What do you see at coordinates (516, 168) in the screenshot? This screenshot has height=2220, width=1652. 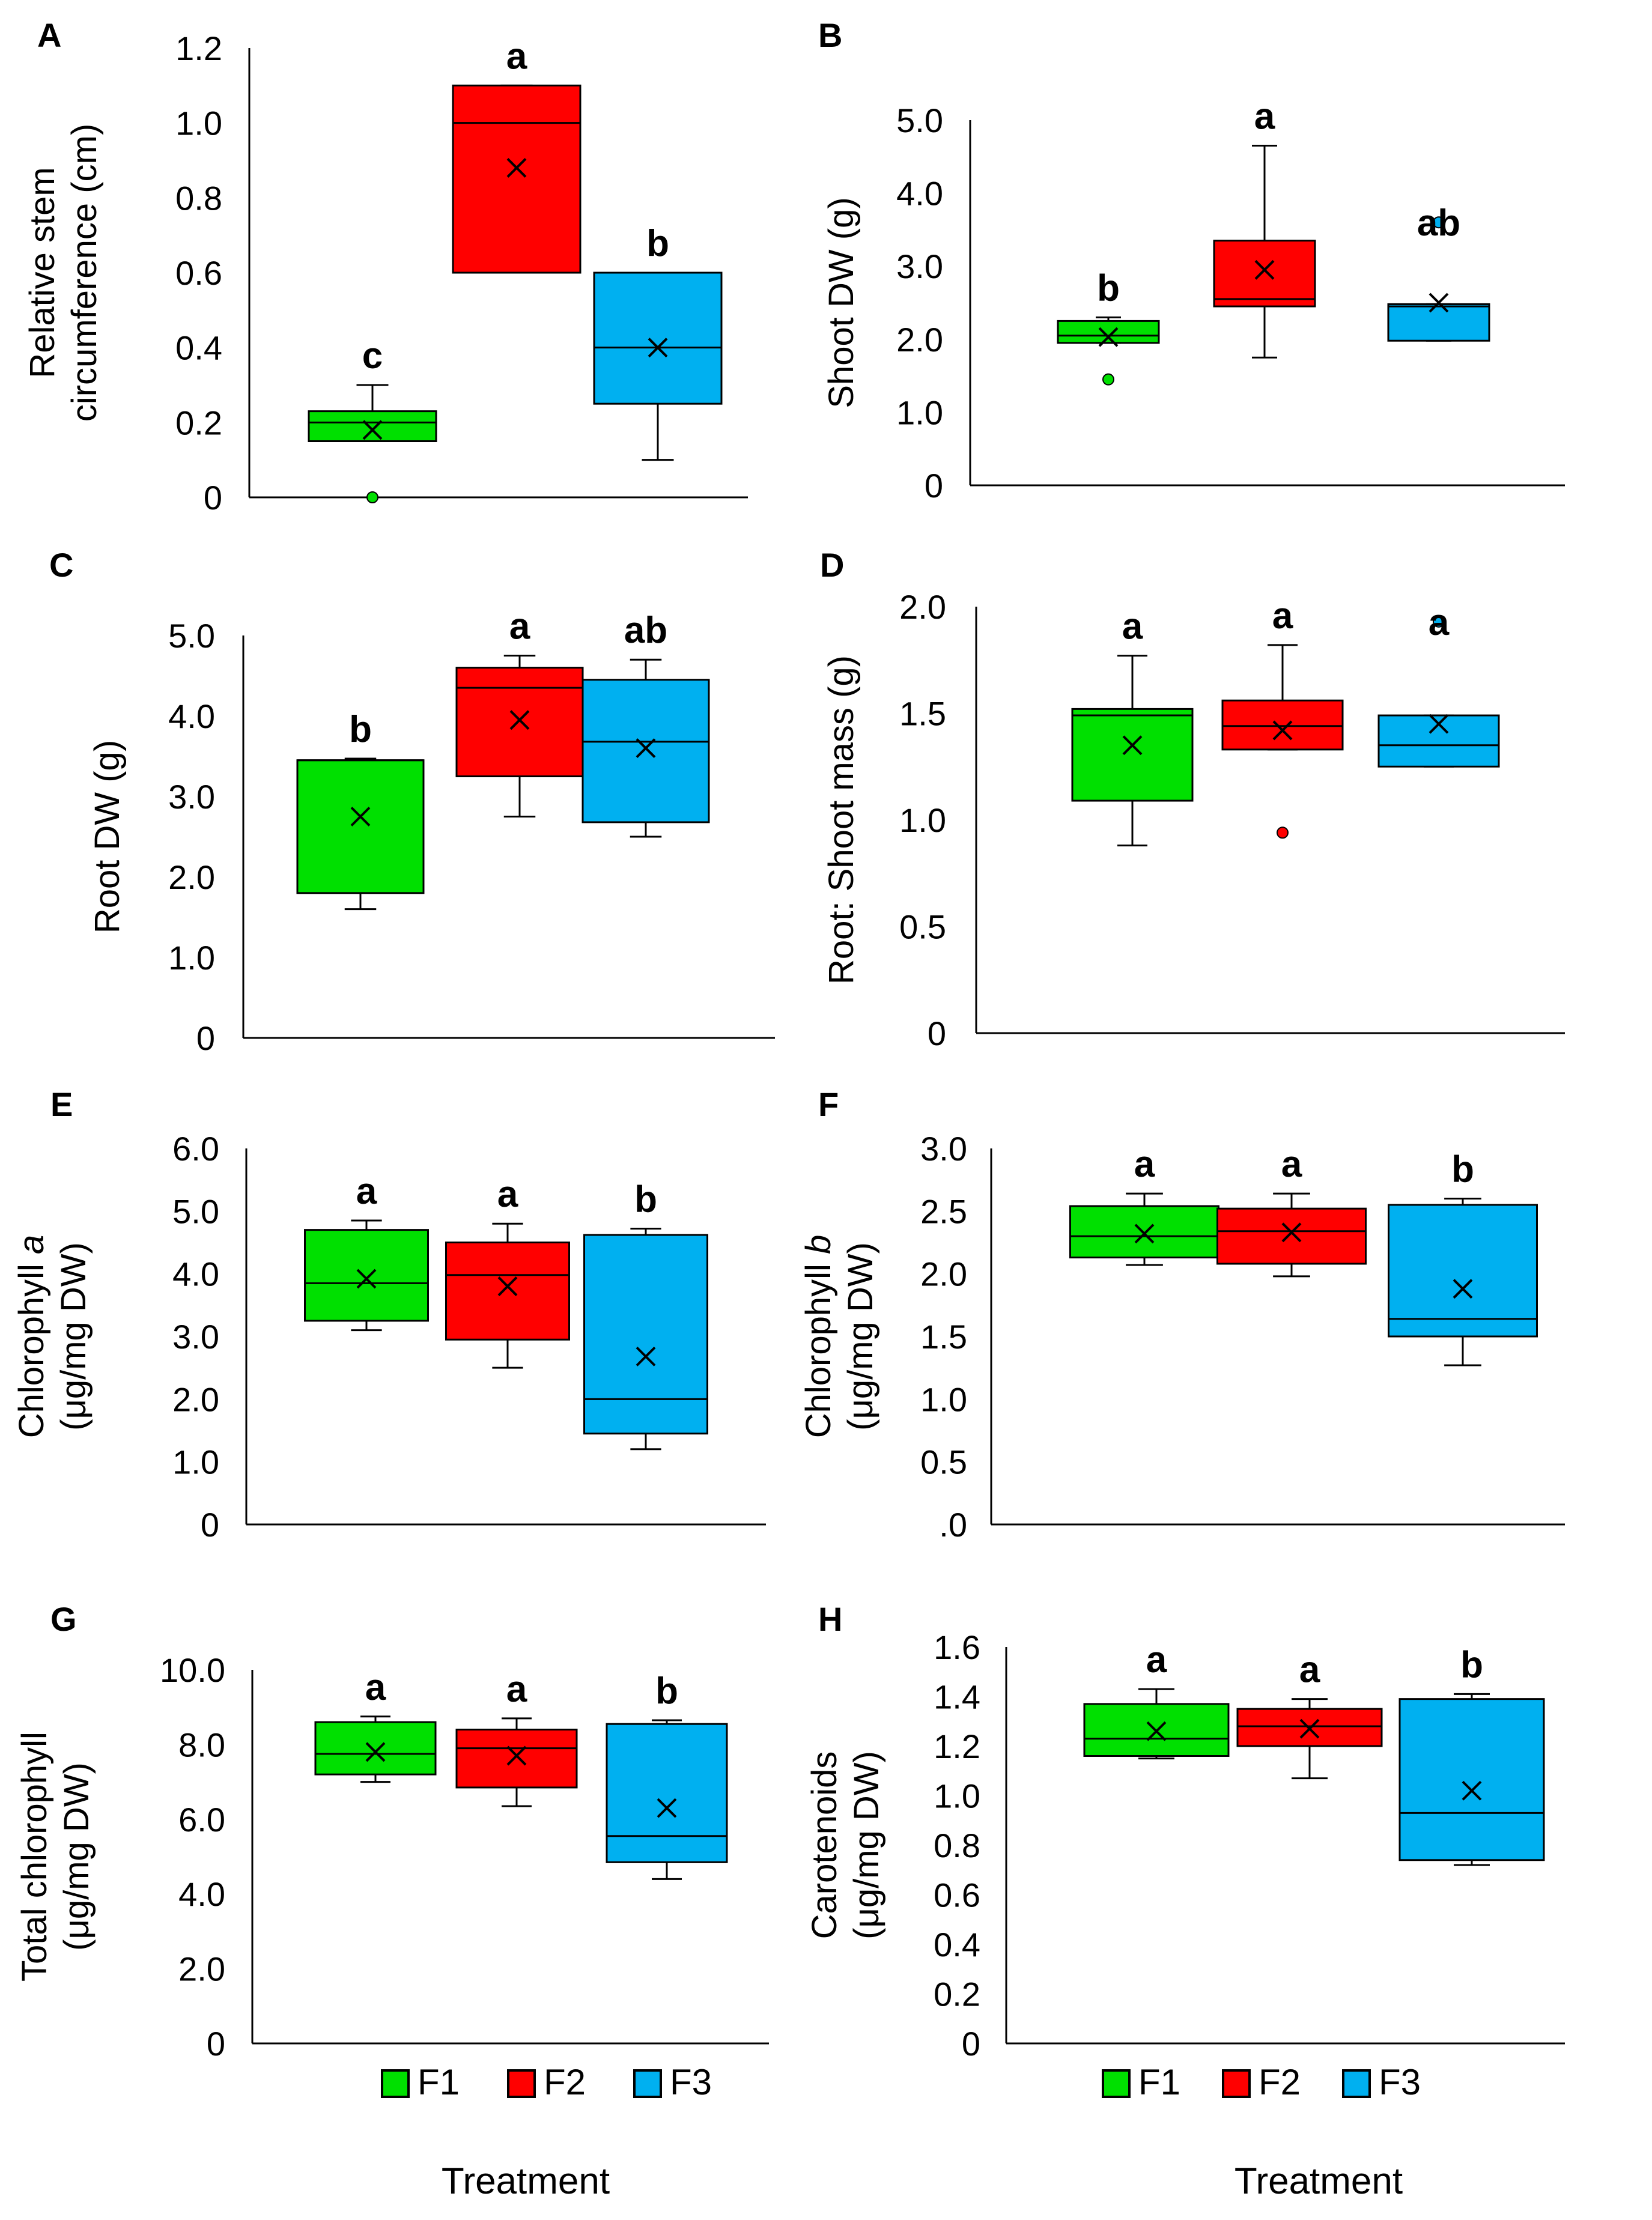 I see `panel-a-f2-mean-marker` at bounding box center [516, 168].